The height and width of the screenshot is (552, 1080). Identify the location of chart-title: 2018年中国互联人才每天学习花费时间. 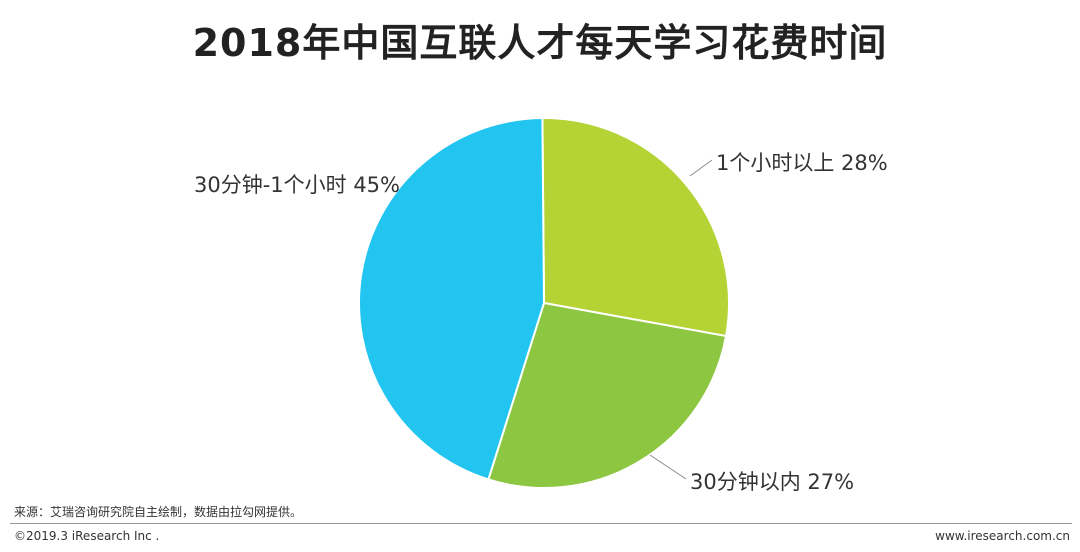
(540, 43).